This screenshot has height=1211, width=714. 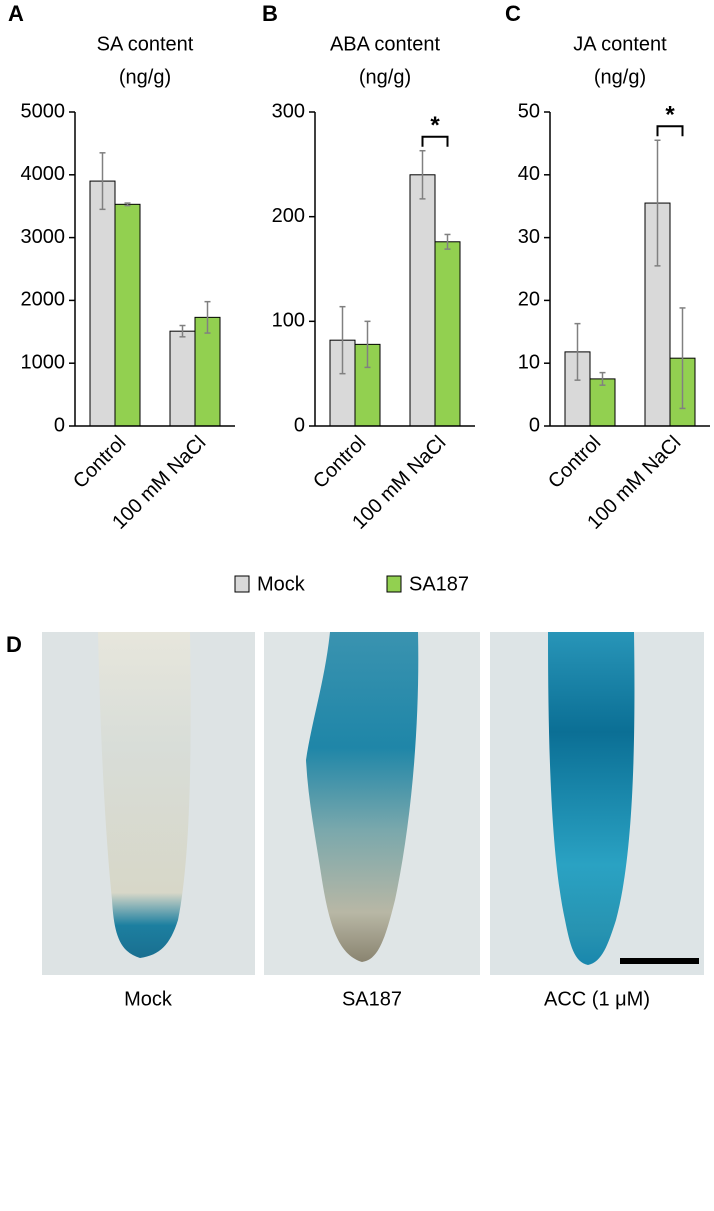 What do you see at coordinates (372, 999) in the screenshot?
I see `photo-caption: SA187` at bounding box center [372, 999].